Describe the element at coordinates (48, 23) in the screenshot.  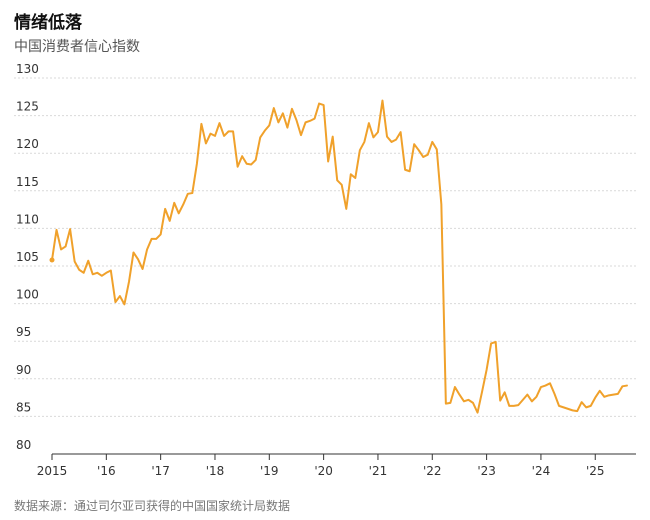
I see `chart-title: 情绪低落` at that location.